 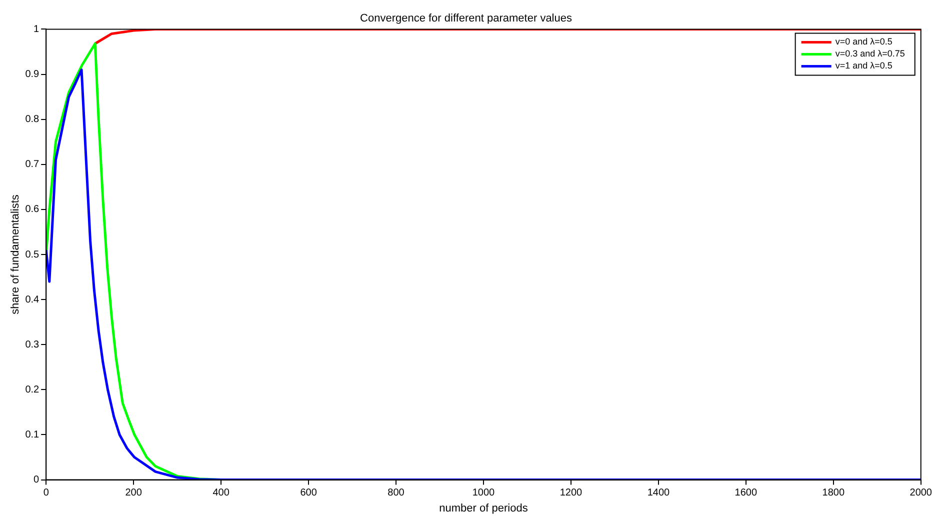 What do you see at coordinates (921, 493) in the screenshot?
I see `x-tick-label: 2000` at bounding box center [921, 493].